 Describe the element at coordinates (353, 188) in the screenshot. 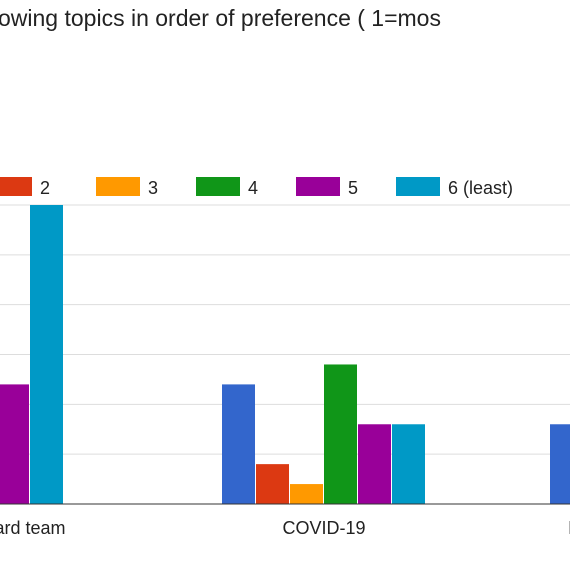

I see `legend-label: 5` at that location.